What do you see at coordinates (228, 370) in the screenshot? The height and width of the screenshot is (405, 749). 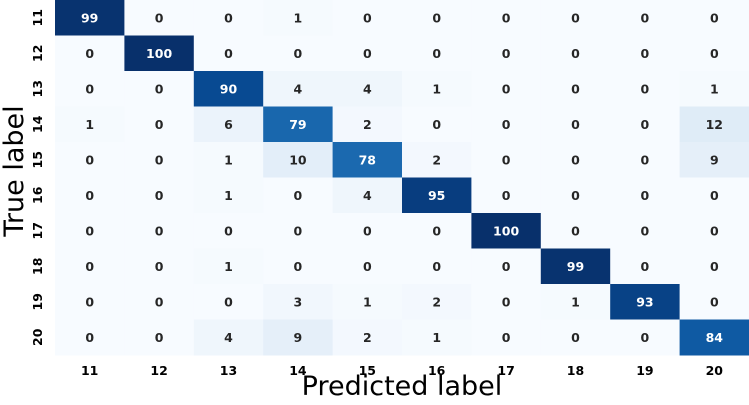 I see `x-tick-label: 13` at bounding box center [228, 370].